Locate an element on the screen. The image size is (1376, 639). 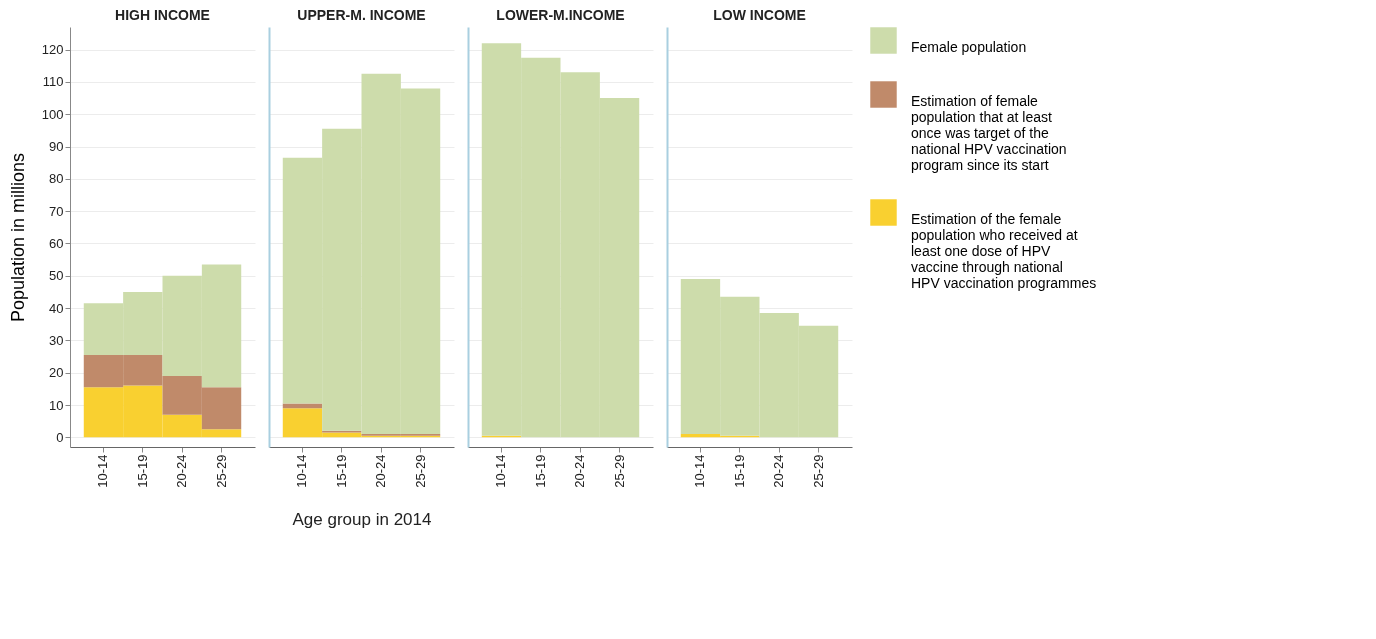
y-tick-label: 110 is located at coordinates (53, 82).